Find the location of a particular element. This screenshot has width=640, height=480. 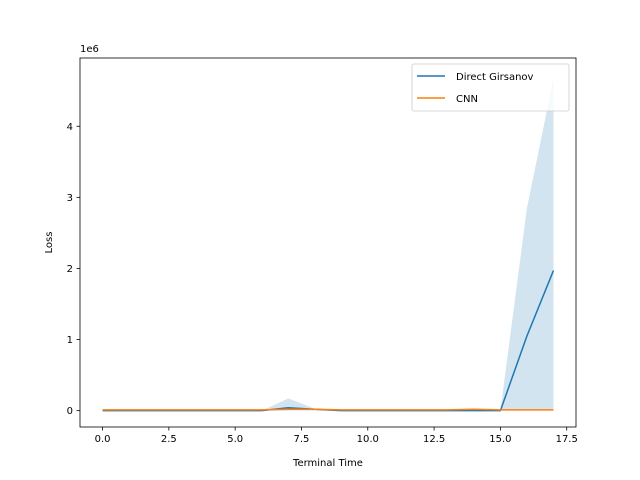

legend: Direct Girsanov CNN is located at coordinates (490, 87).